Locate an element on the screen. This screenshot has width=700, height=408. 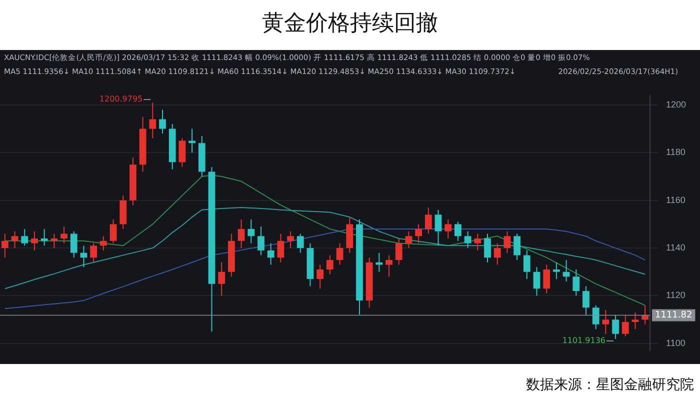
chart-title: 黄金价格持续回撤 is located at coordinates (350, 24).